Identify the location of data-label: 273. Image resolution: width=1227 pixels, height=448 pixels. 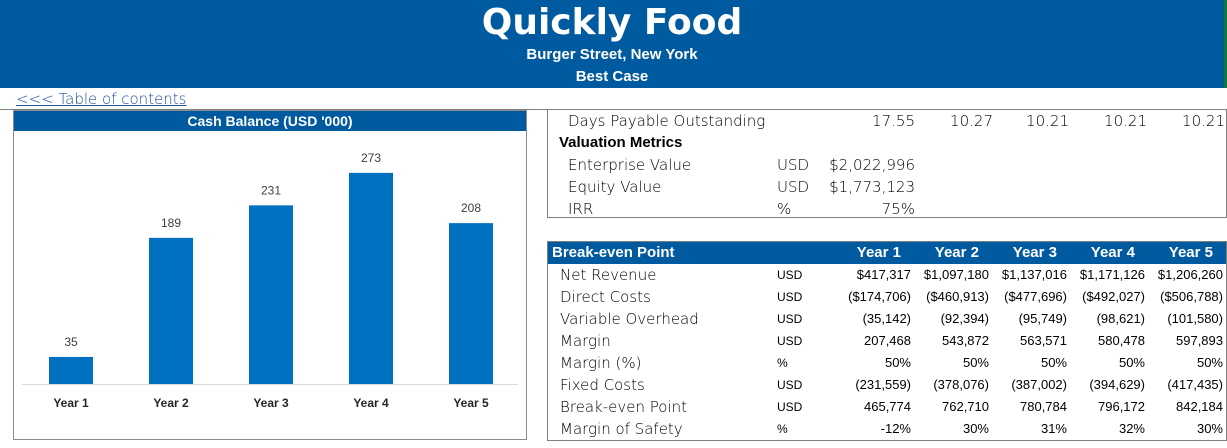
(371, 158).